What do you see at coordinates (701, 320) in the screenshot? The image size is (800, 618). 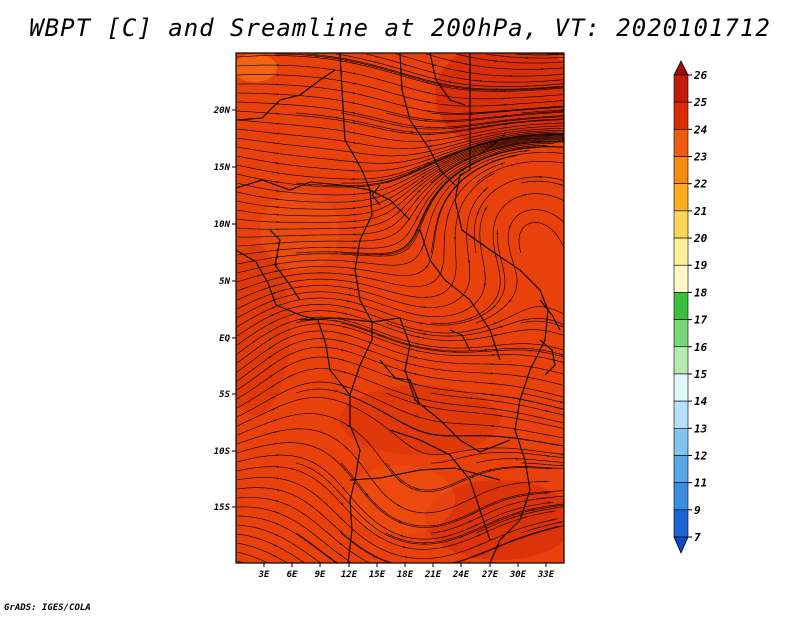 I see `colorbar-label: 17` at bounding box center [701, 320].